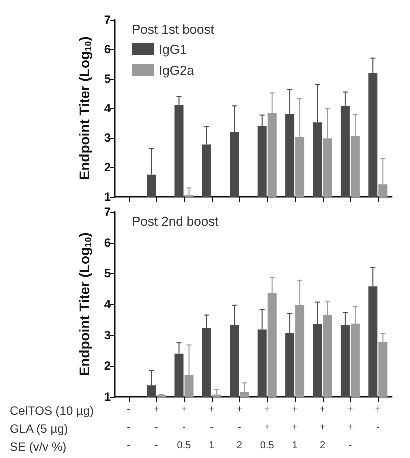 Image resolution: width=410 pixels, height=458 pixels. Describe the element at coordinates (267, 428) in the screenshot. I see `x-tick-label: + + 0.5` at that location.